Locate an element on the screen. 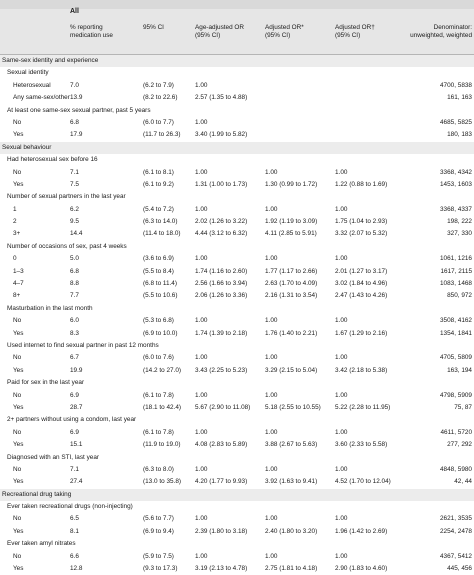 The image size is (474, 575). header-age-adjusted-or: Age-adjusted OR (95% CI) is located at coordinates (220, 31).